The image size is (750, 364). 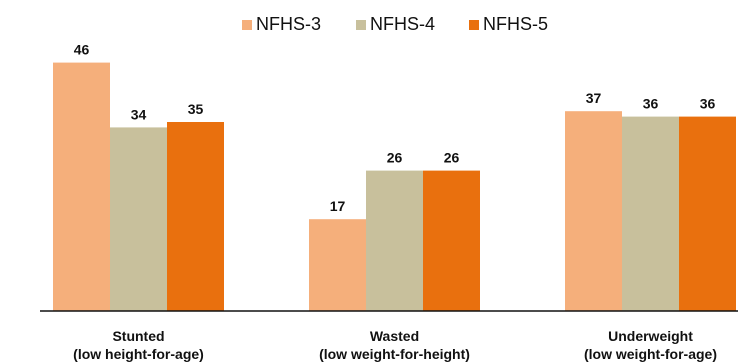 What do you see at coordinates (650, 213) in the screenshot?
I see `bar-nfhs-4-underweight` at bounding box center [650, 213].